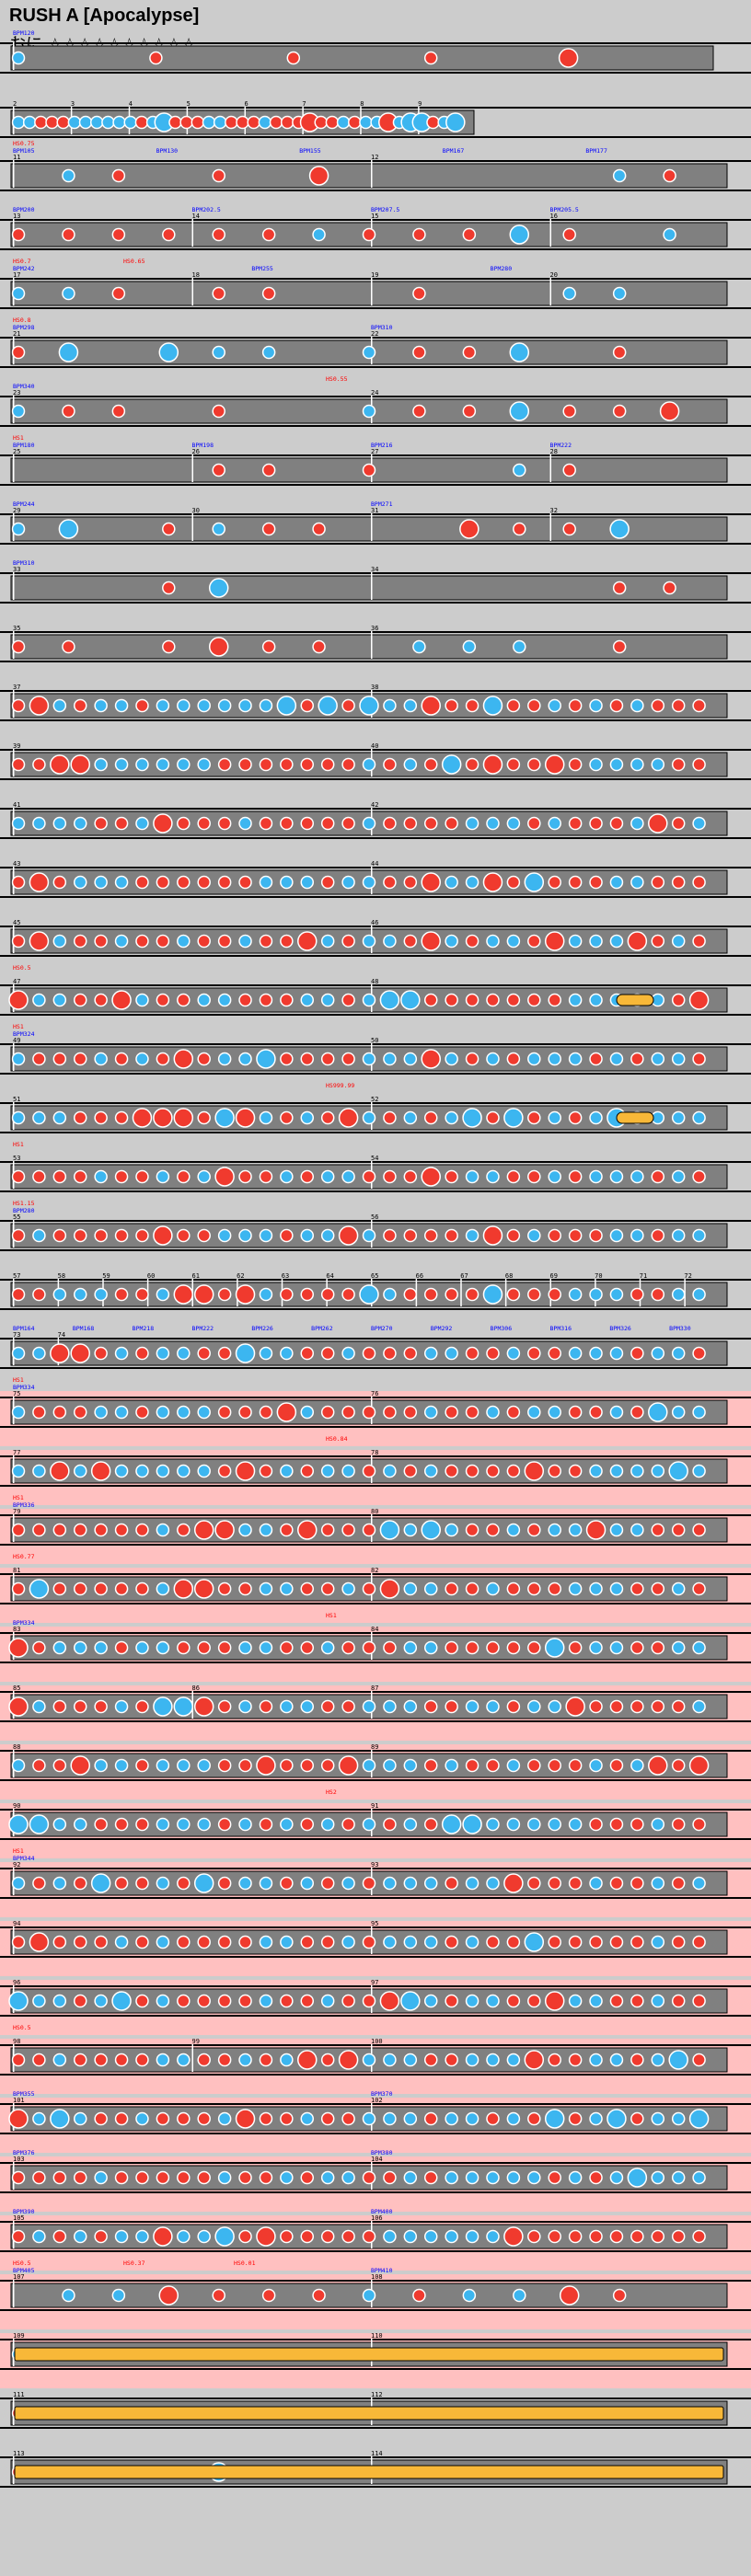 The image size is (751, 2576). Describe the element at coordinates (19, 2277) in the screenshot. I see `measure-number: 107` at that location.